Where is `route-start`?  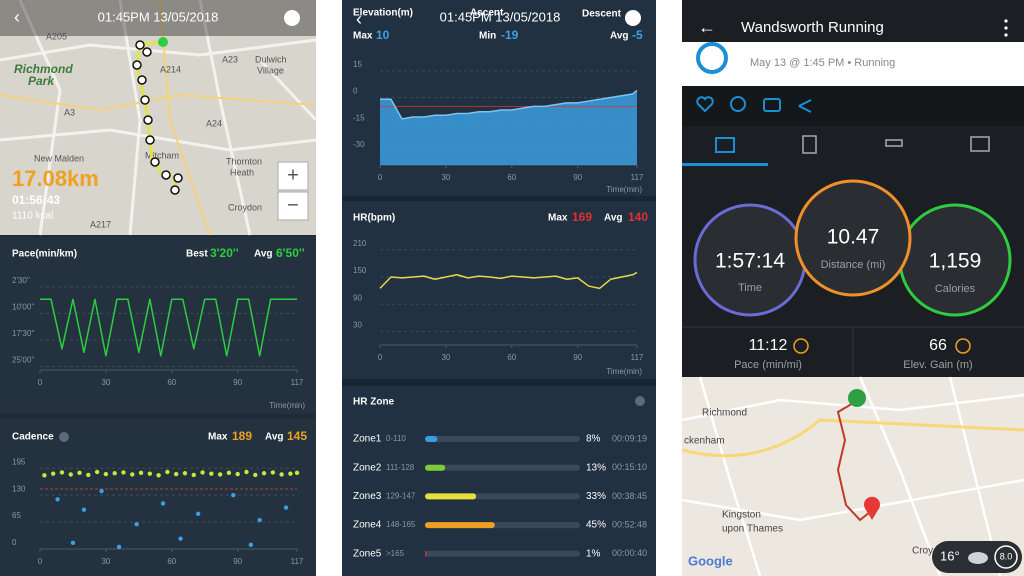 route-start is located at coordinates (163, 42).